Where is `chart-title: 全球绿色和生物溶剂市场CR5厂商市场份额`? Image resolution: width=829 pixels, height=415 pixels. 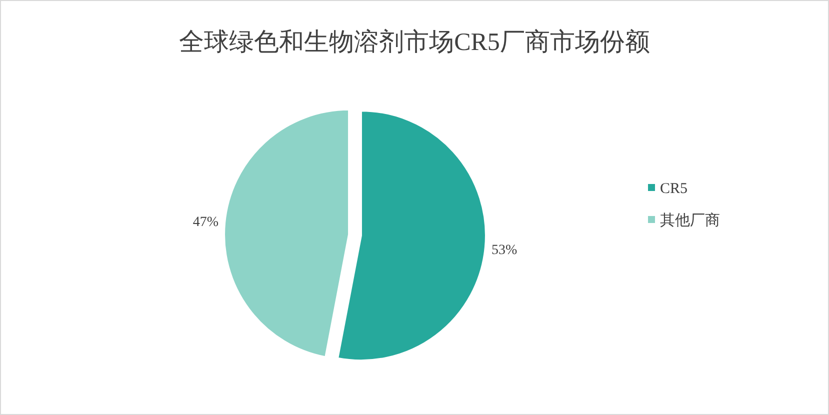
chart-title: 全球绿色和生物溶剂市场CR5厂商市场份额 is located at coordinates (414, 42).